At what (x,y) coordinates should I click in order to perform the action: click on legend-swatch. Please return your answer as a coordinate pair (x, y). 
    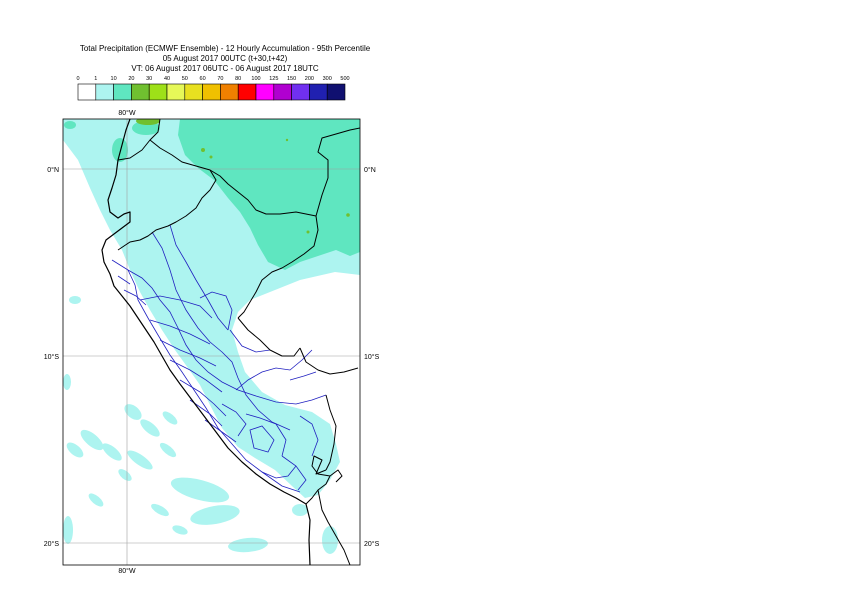
    Looking at the image, I should click on (336, 92).